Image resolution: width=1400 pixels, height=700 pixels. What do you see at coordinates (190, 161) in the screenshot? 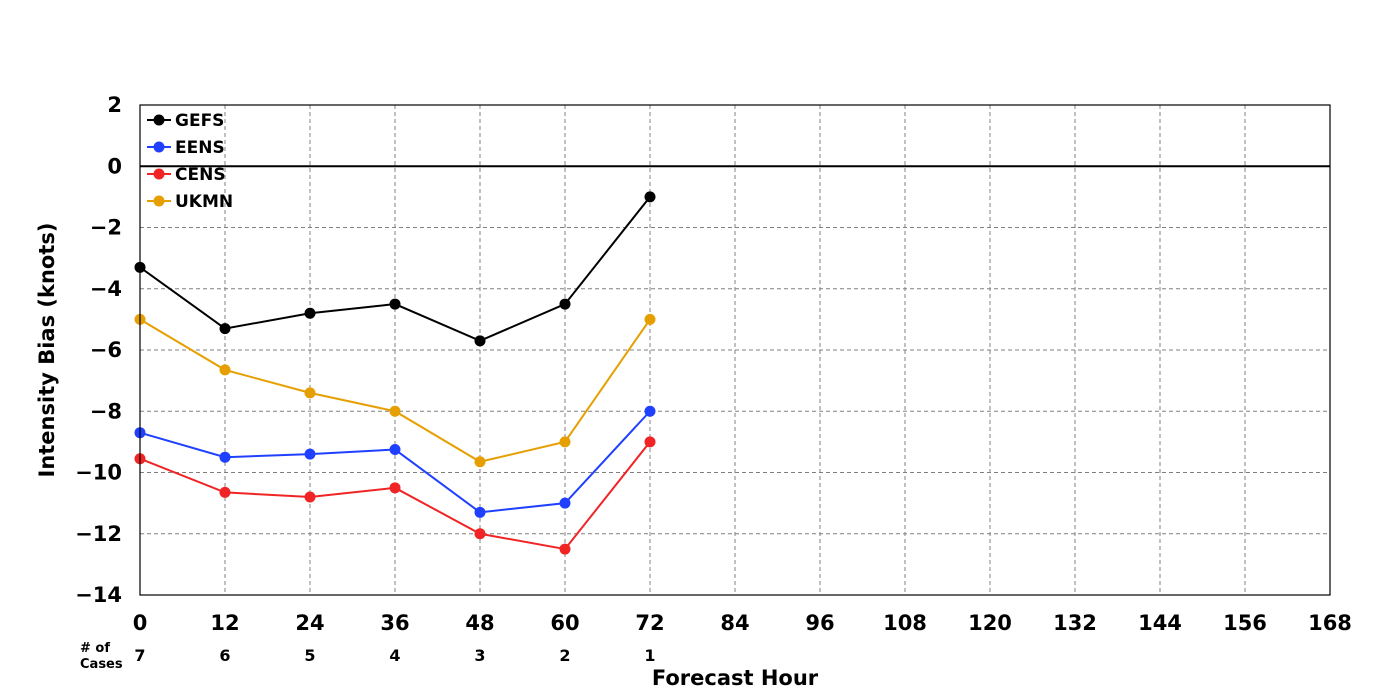
I see `legend: GEFS EENS CENS UKMN` at bounding box center [190, 161].